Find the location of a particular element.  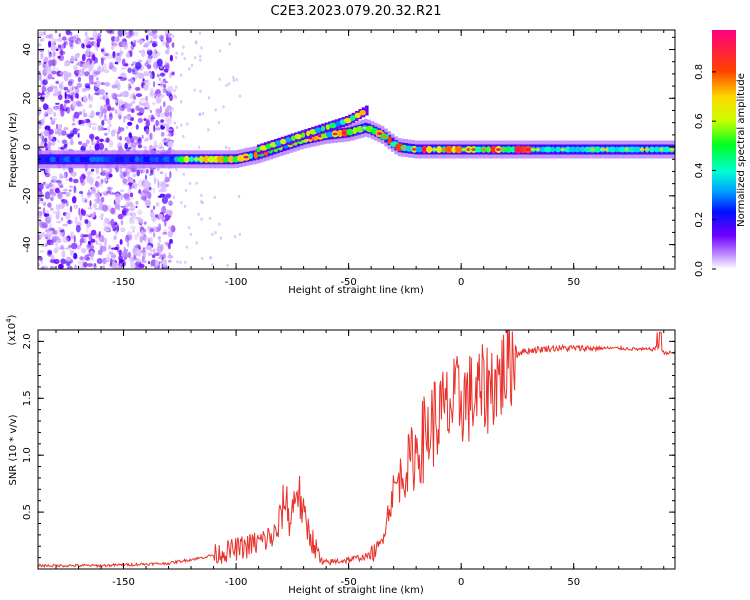

x-tick-label: -100 is located at coordinates (236, 282).